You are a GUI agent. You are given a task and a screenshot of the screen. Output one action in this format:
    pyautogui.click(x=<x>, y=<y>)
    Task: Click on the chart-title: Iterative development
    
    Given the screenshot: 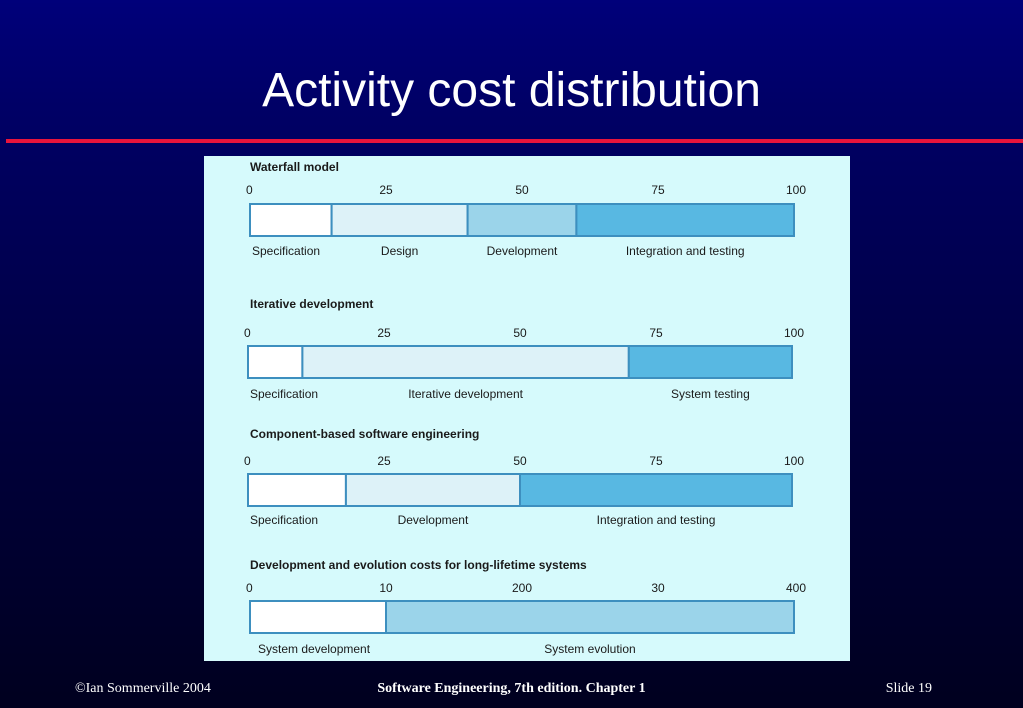 What is the action you would take?
    pyautogui.click(x=311, y=304)
    